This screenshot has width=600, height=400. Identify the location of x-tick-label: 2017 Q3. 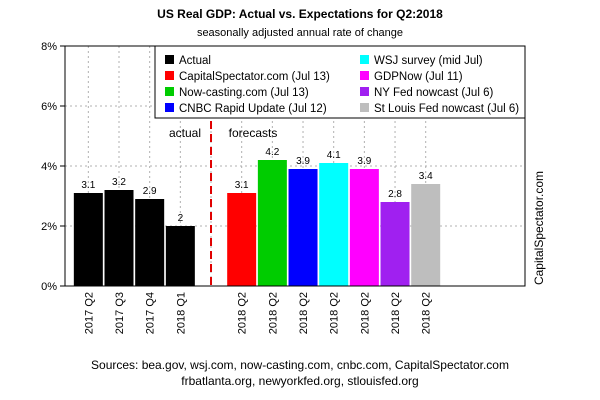
(120, 313).